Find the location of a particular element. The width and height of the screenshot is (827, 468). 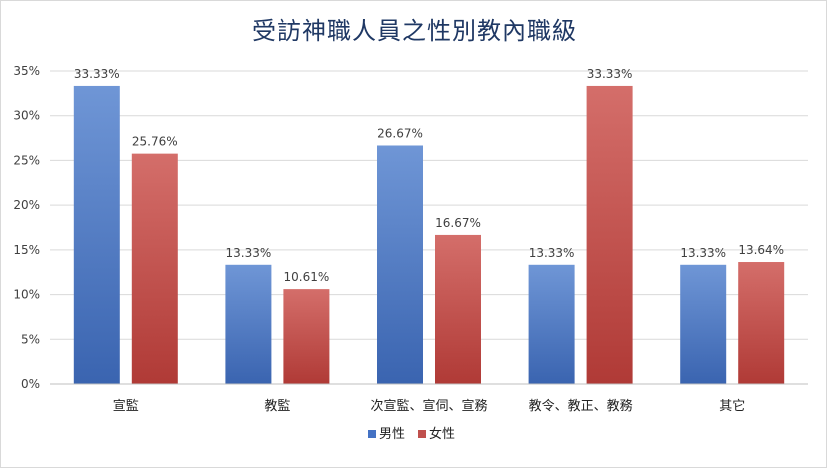

x-category-label: 其它 is located at coordinates (732, 406).